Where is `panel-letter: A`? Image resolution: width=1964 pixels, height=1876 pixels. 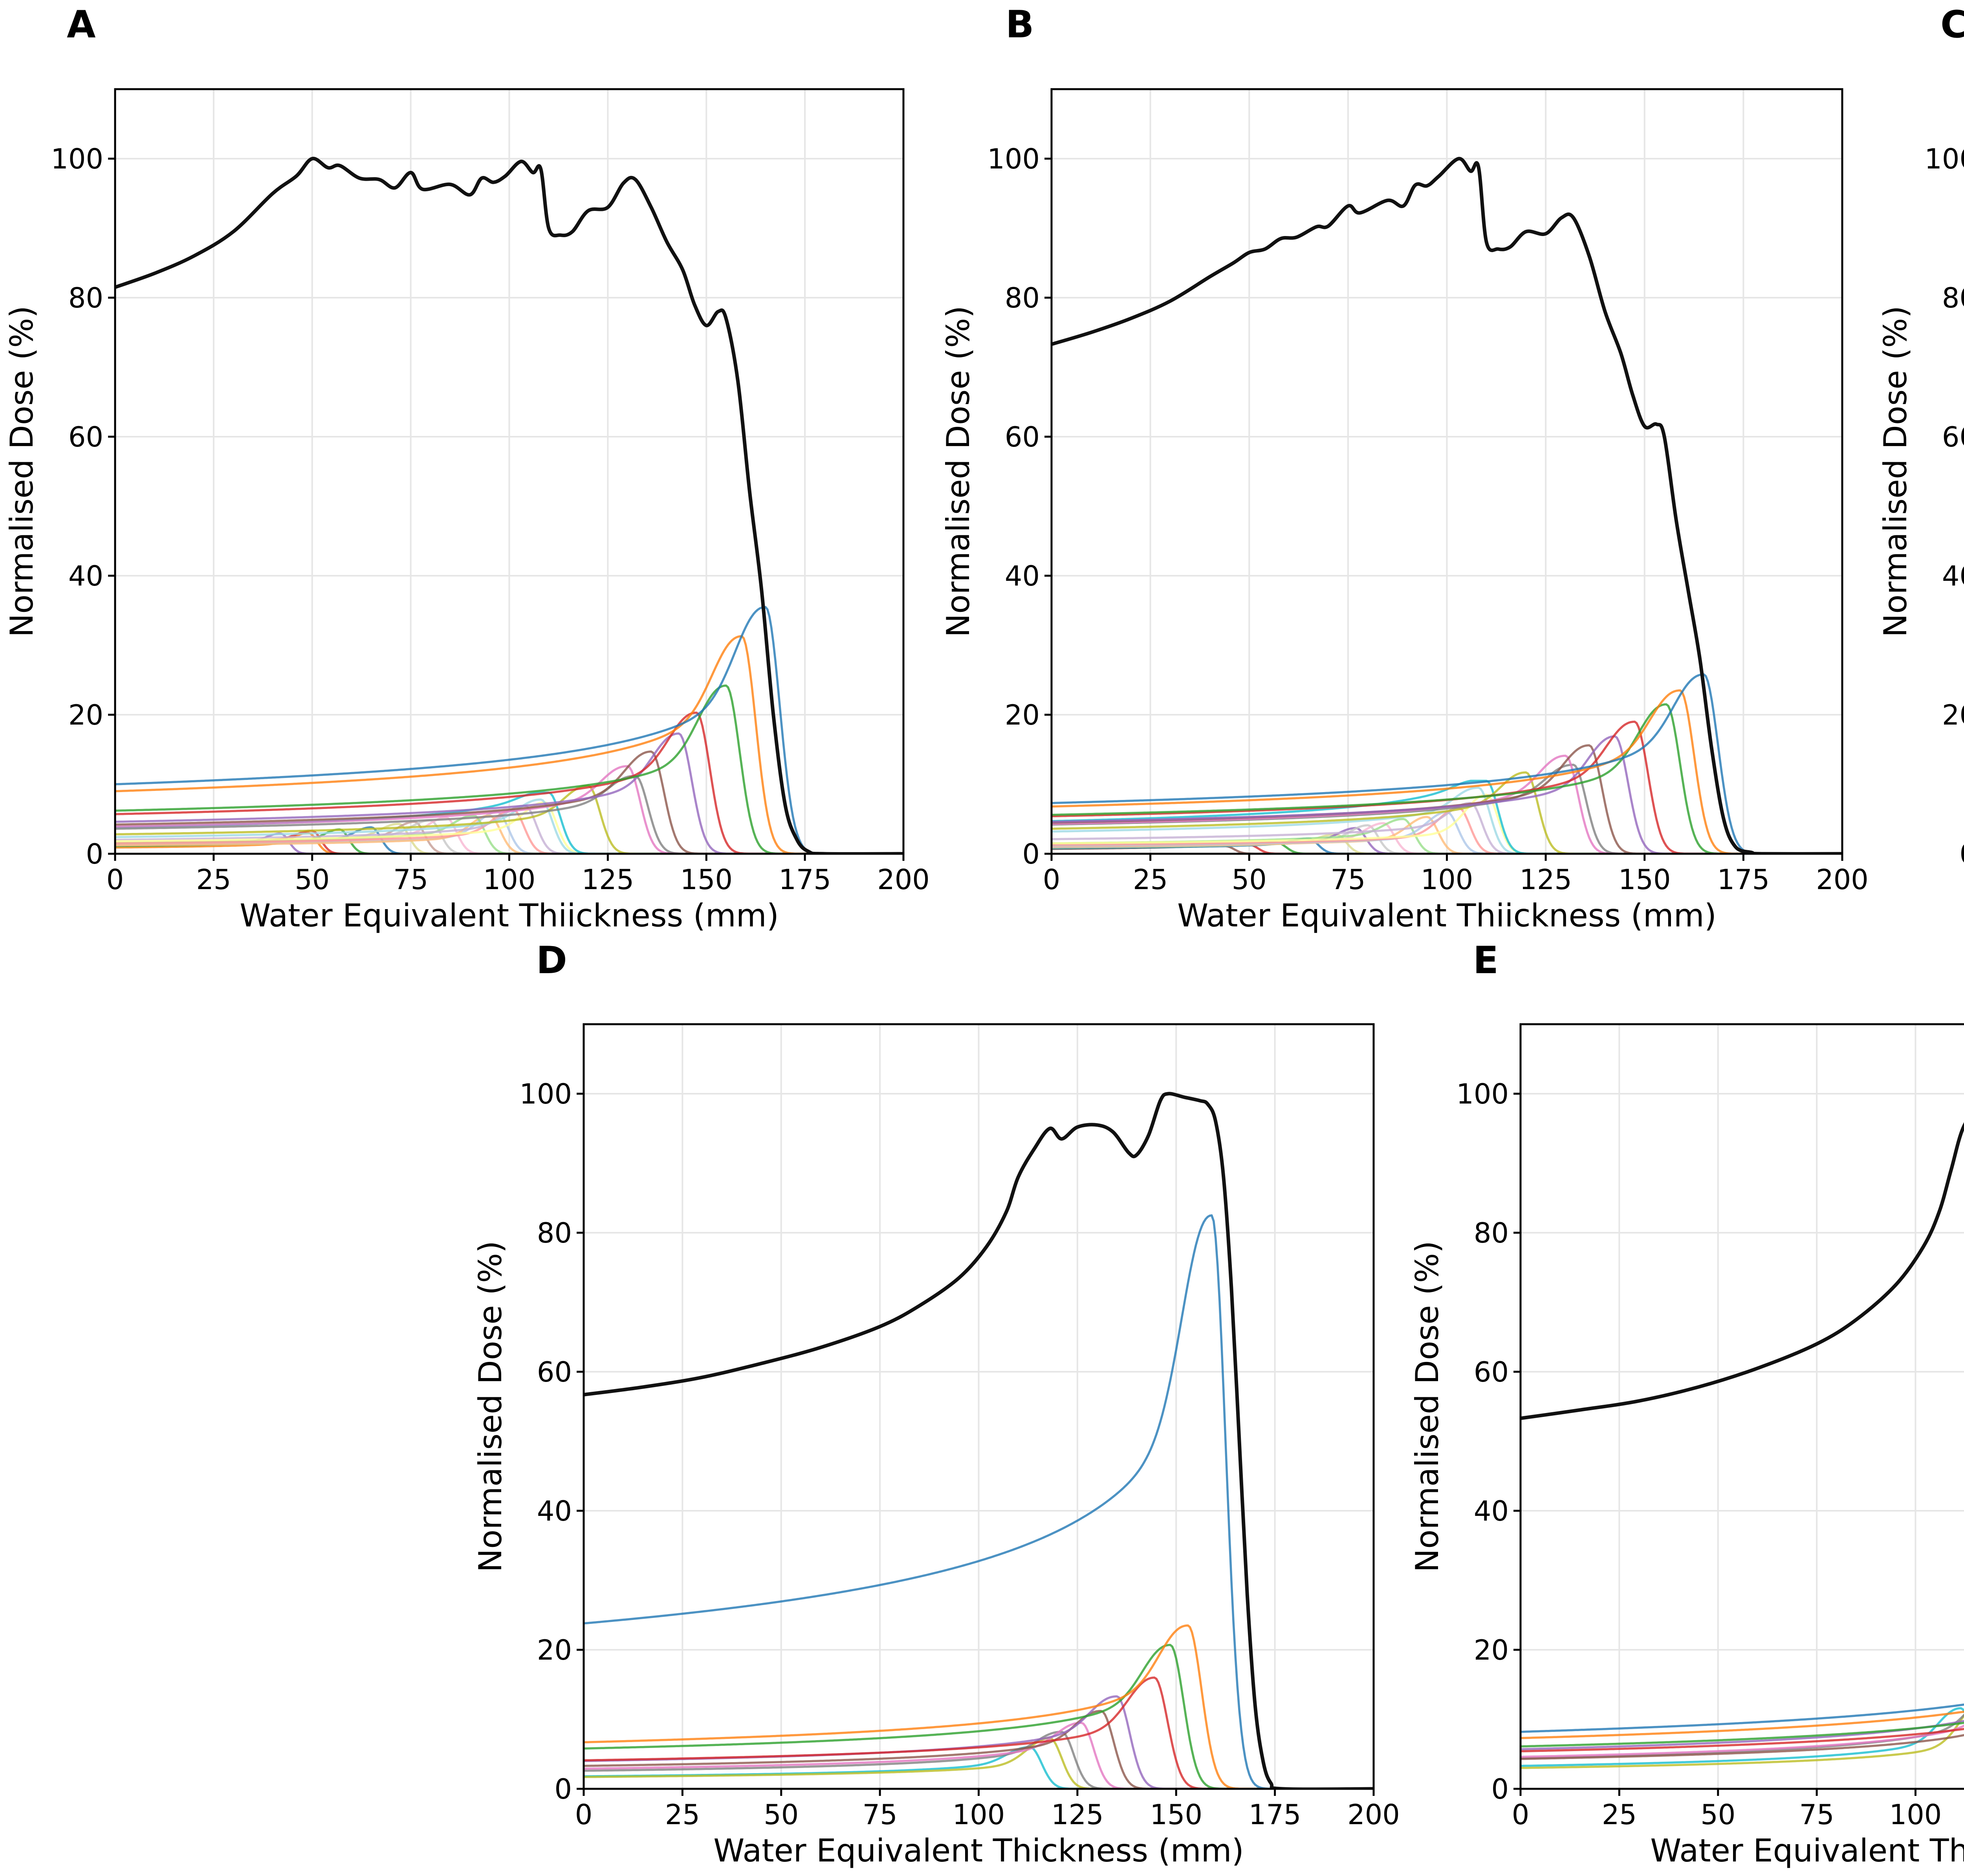 panel-letter: A is located at coordinates (81, 24).